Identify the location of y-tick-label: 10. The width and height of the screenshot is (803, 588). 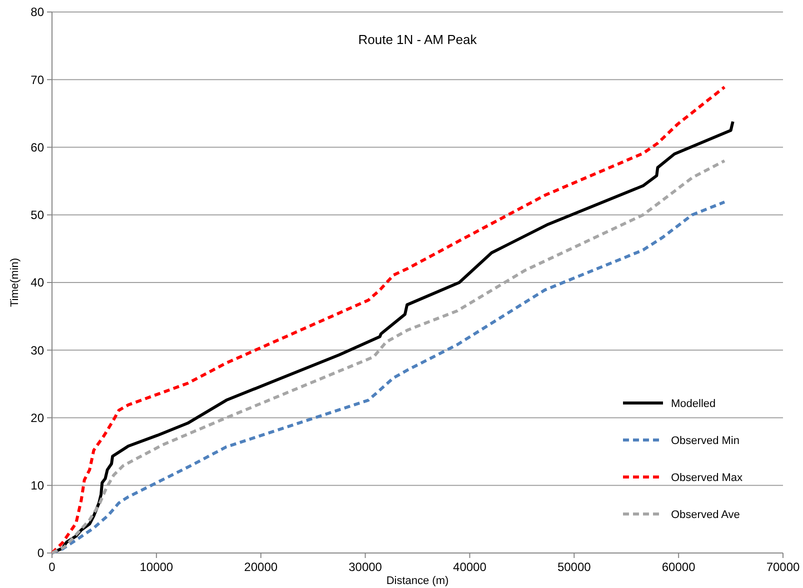
(37, 485).